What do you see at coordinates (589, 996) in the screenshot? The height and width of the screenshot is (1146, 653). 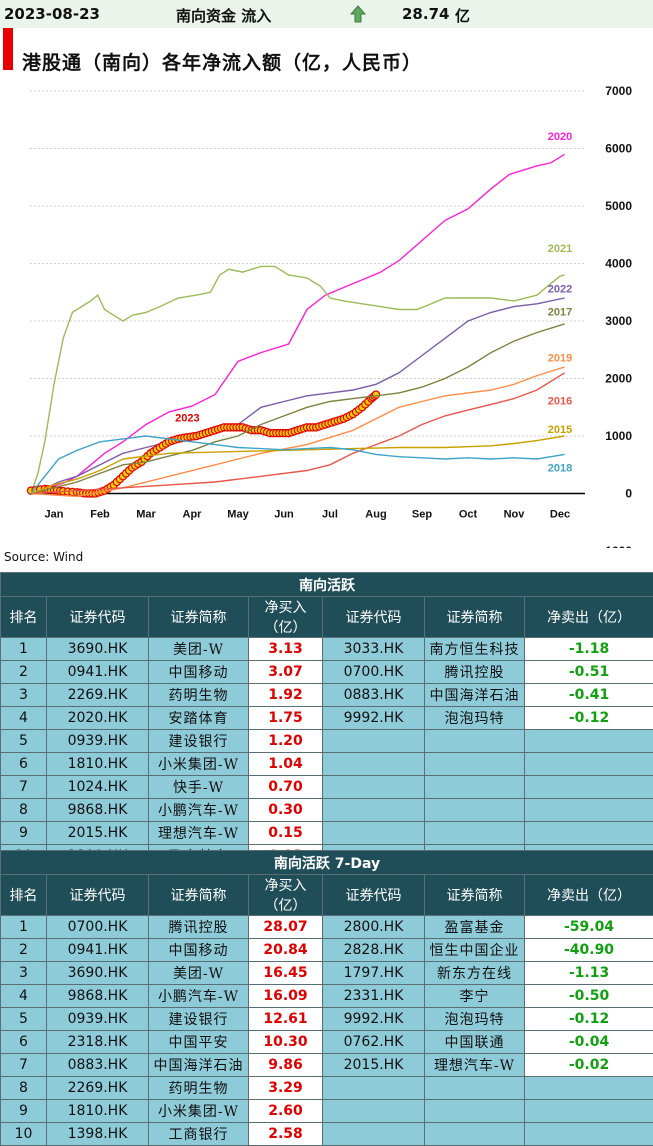 I see `net-sell-cell: -0.50` at bounding box center [589, 996].